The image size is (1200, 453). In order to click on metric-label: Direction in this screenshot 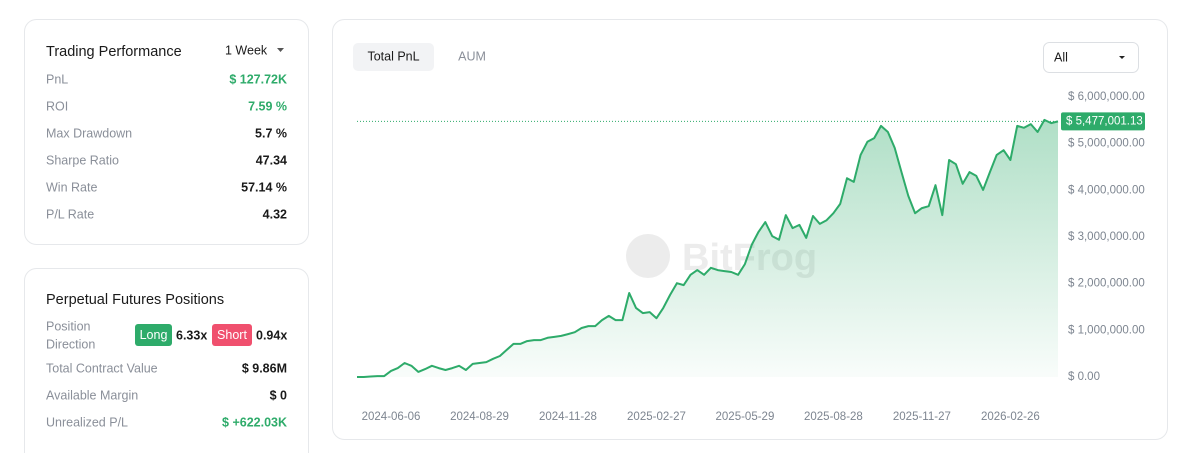, I will do `click(70, 344)`.